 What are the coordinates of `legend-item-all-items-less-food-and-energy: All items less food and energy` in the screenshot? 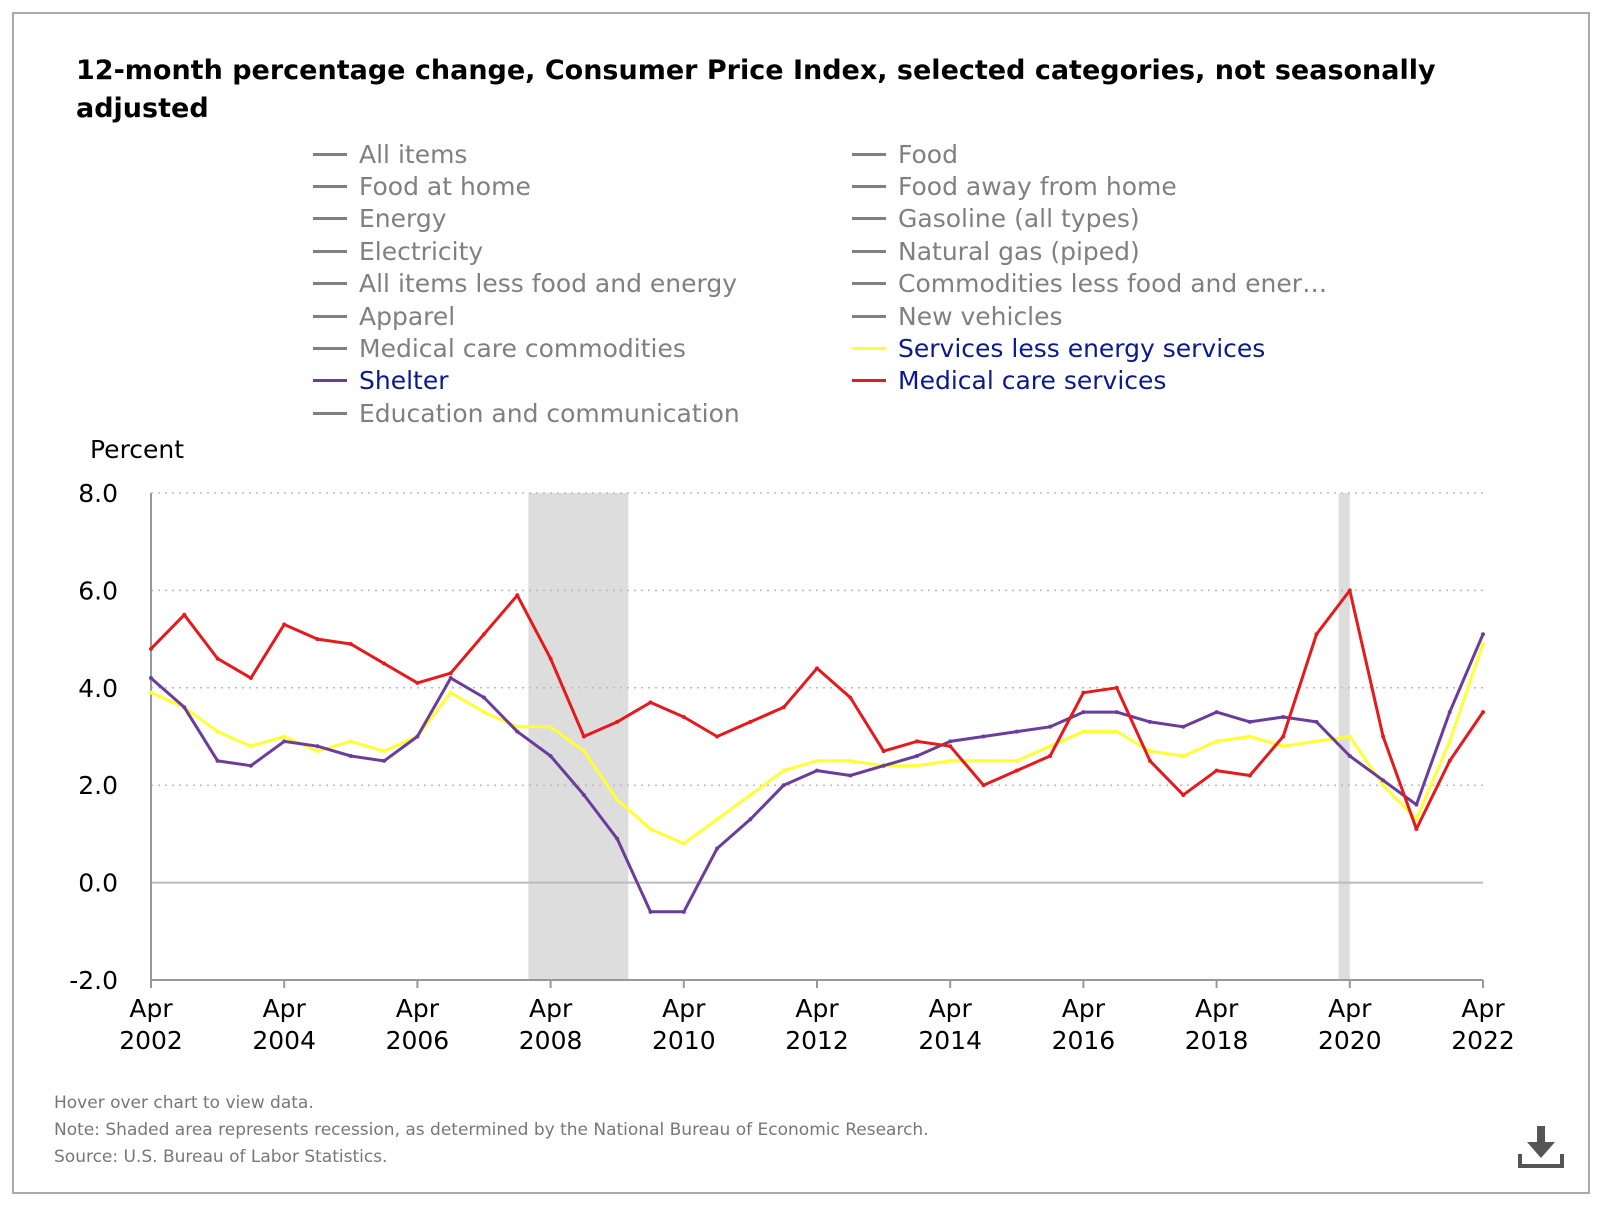 It's located at (525, 284).